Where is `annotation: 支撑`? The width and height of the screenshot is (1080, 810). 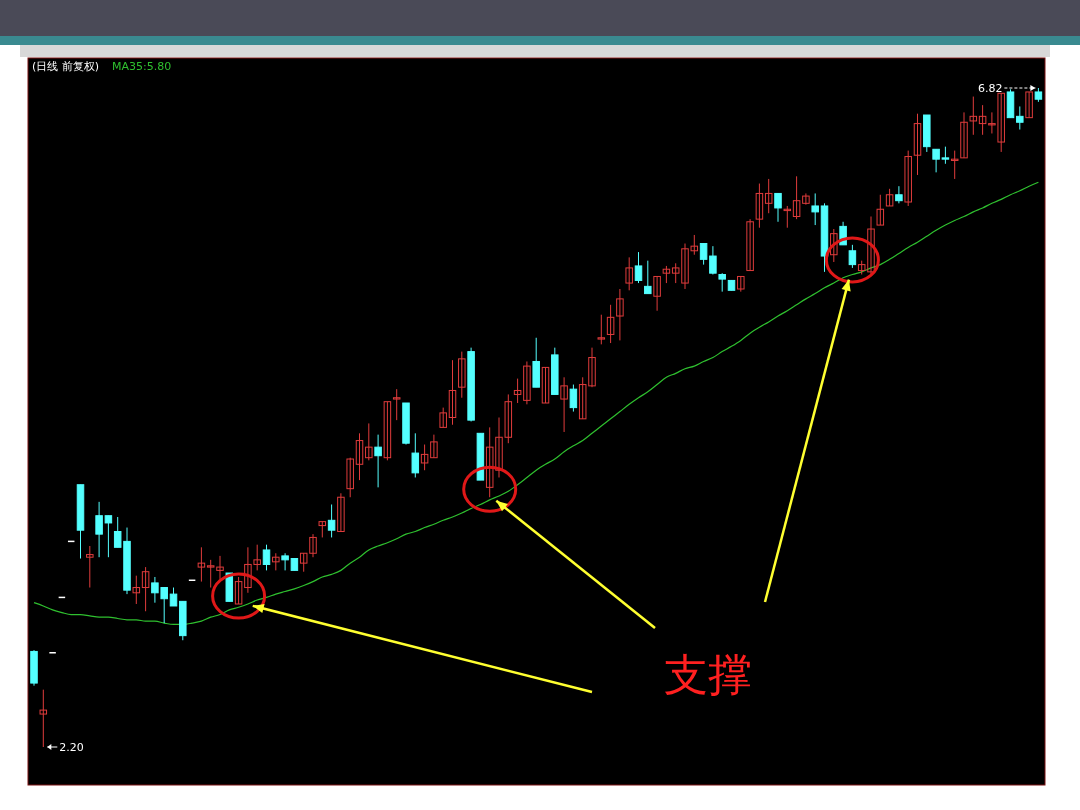
annotation: 支撑 is located at coordinates (708, 674).